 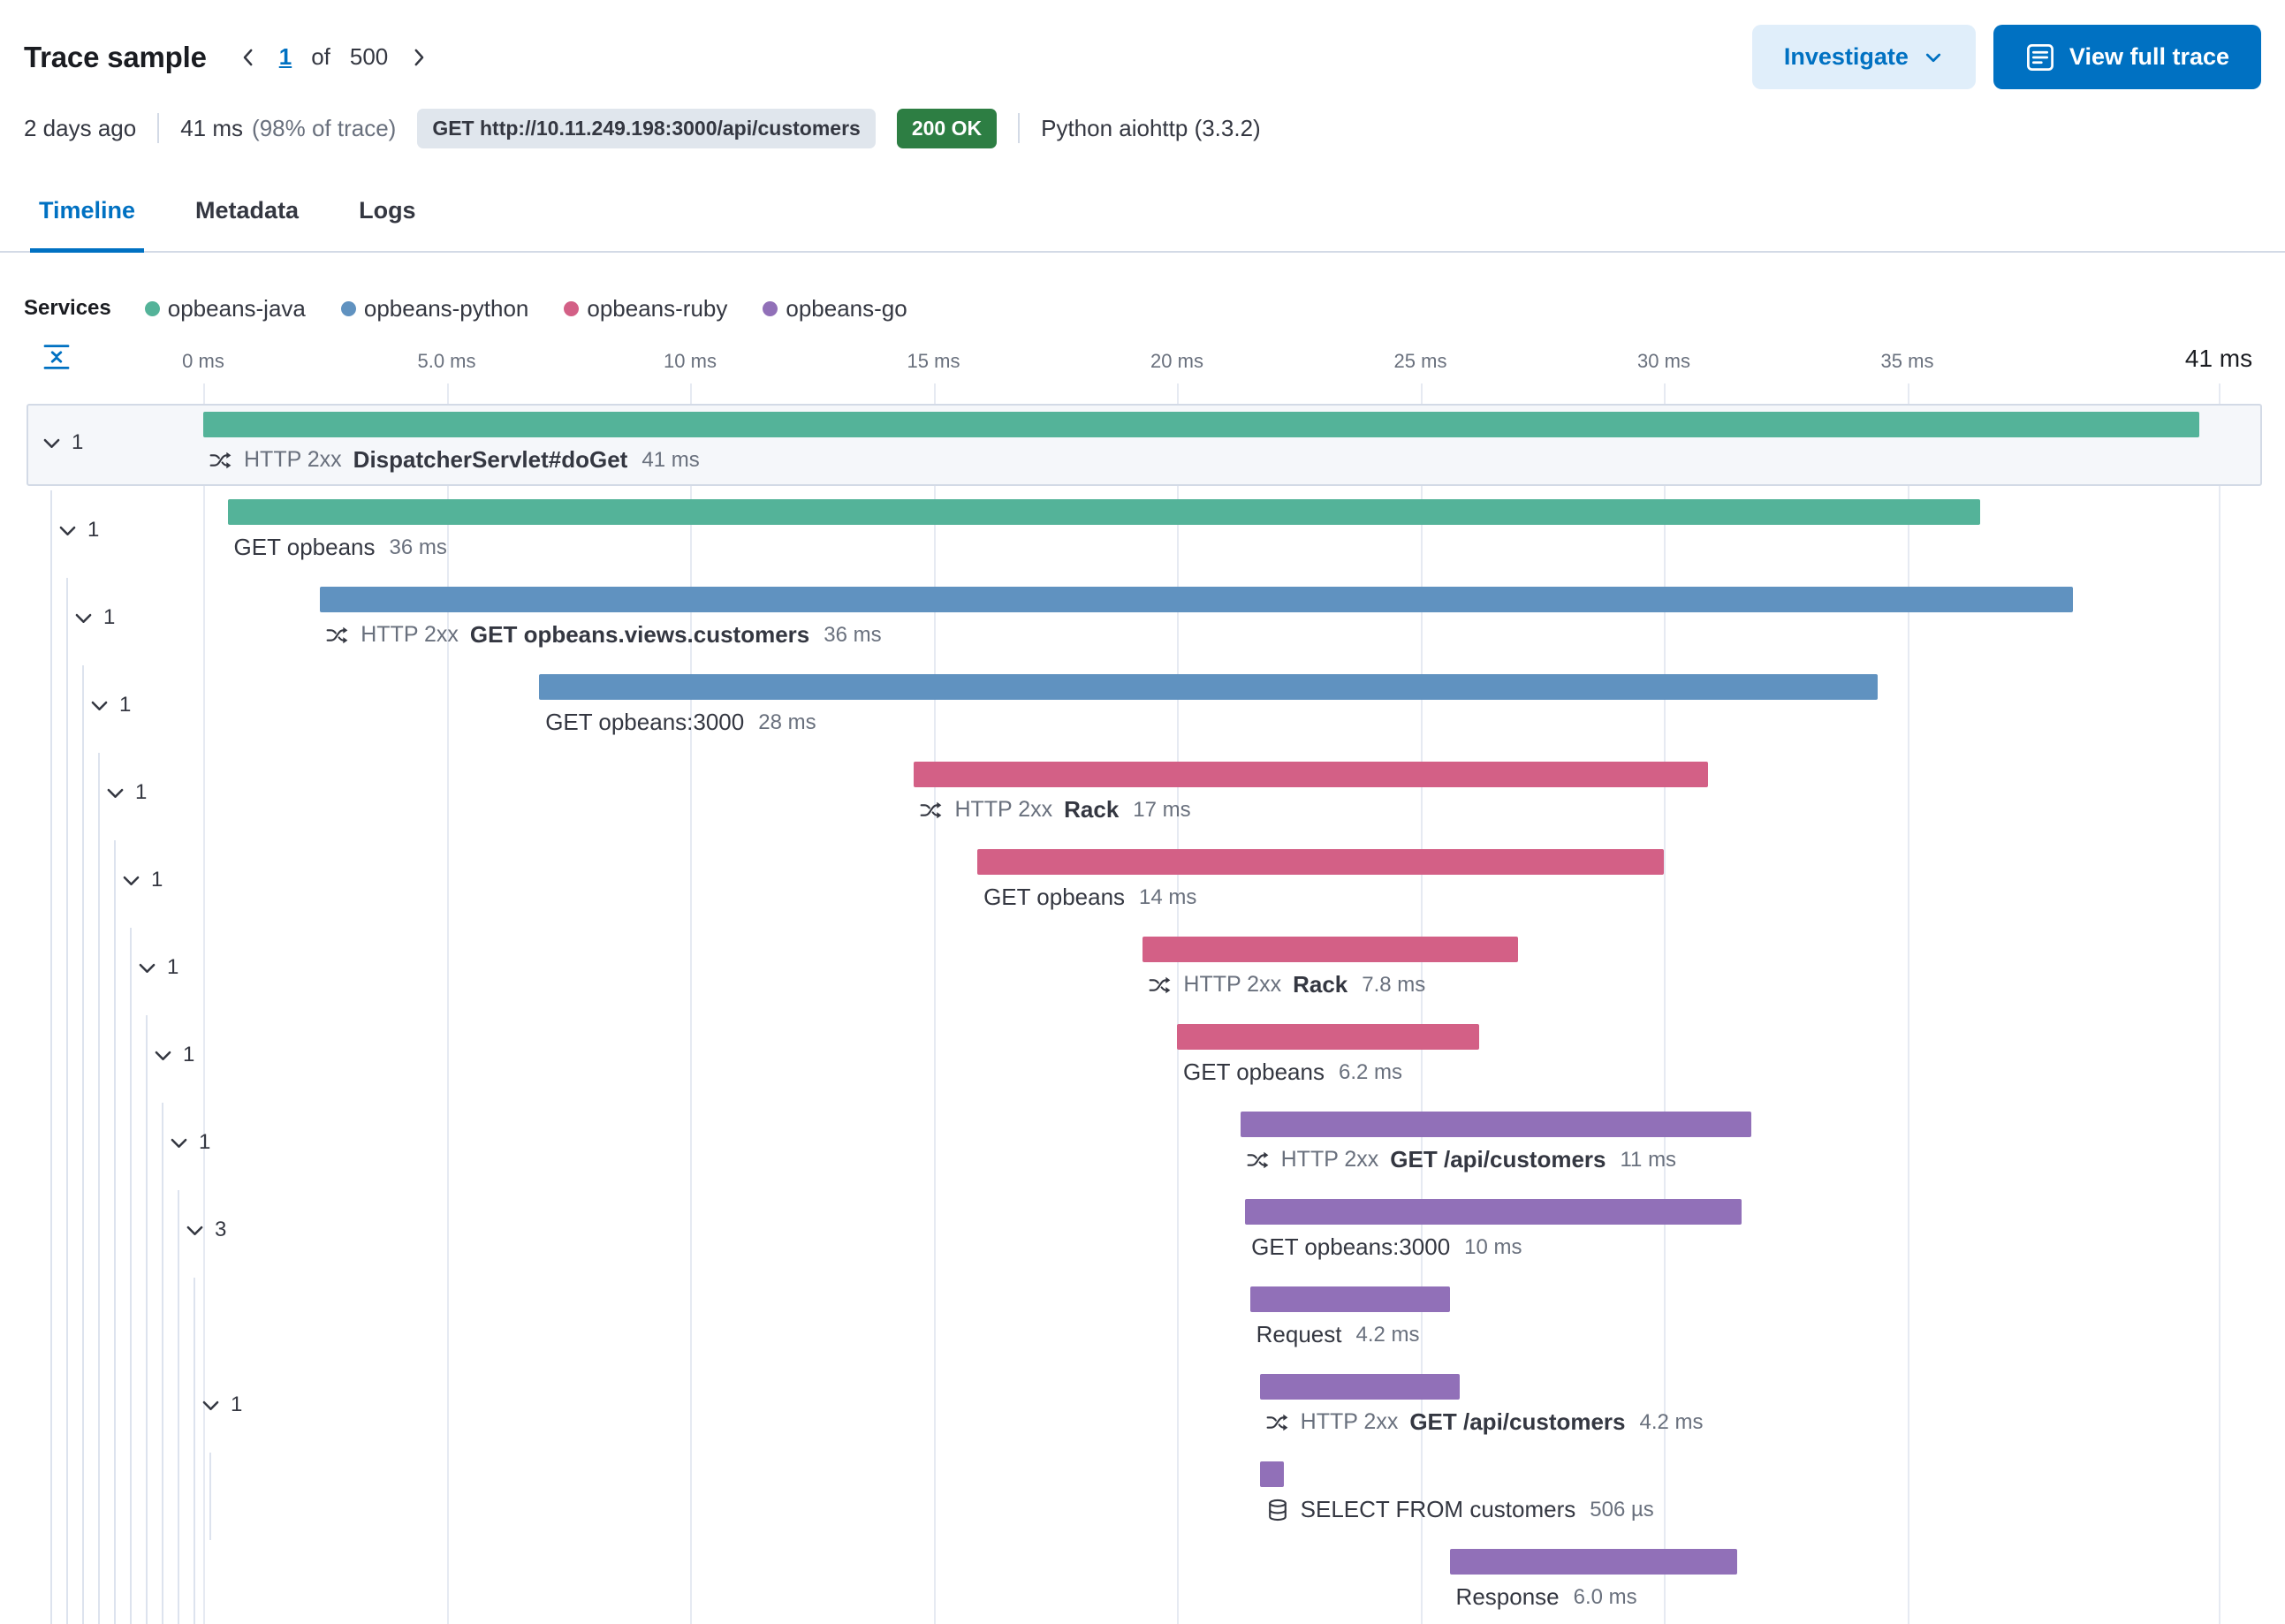 I want to click on item-label: GET opbeans 14 ms, so click(x=1089, y=897).